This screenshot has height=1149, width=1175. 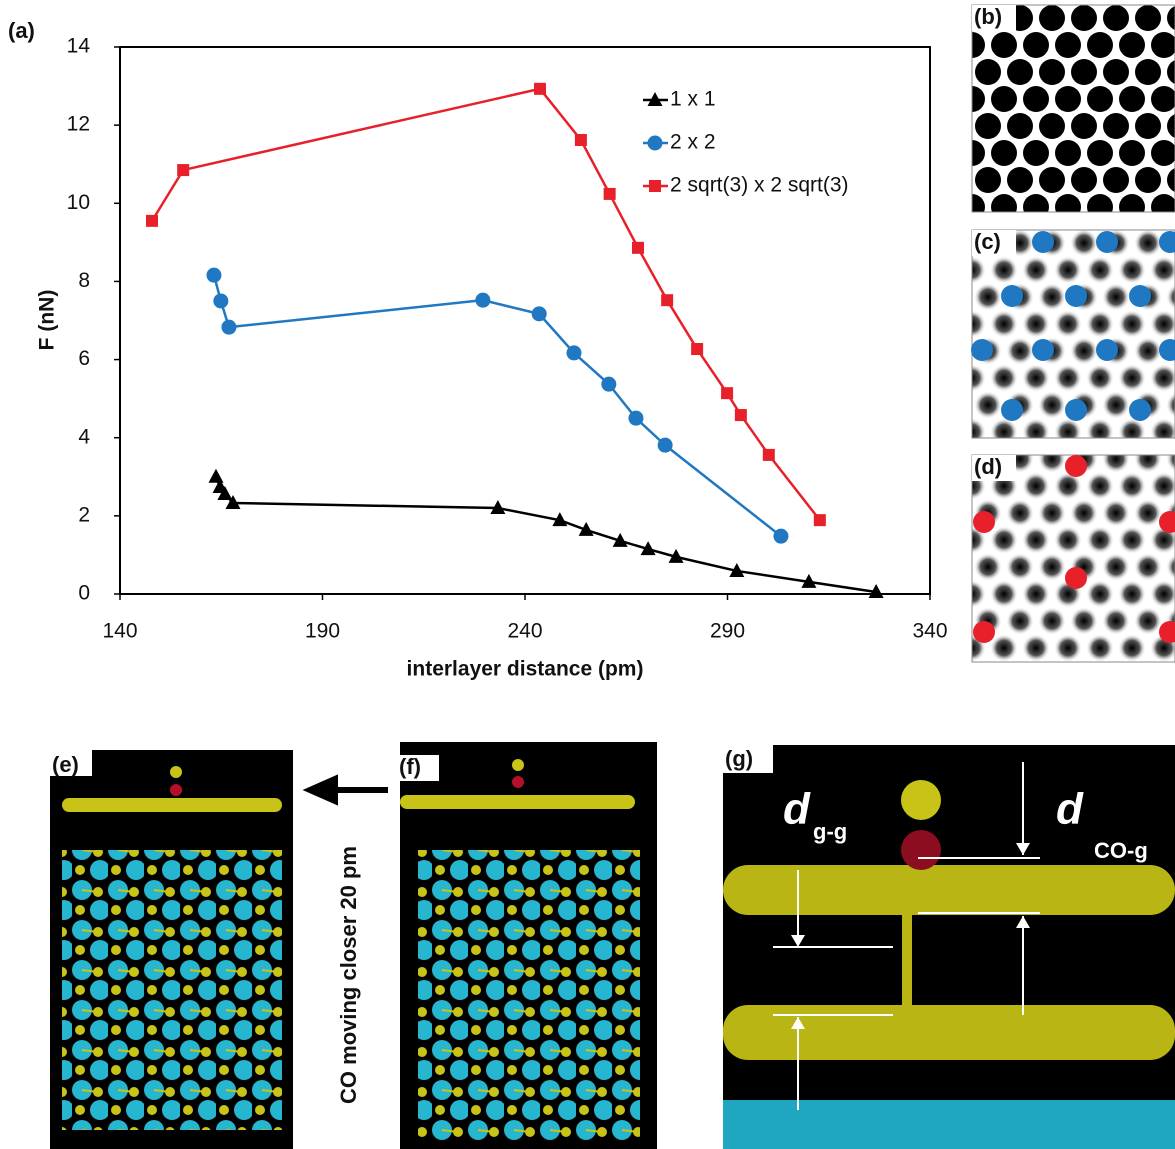 What do you see at coordinates (119, 631) in the screenshot?
I see `x-tick-label: 140` at bounding box center [119, 631].